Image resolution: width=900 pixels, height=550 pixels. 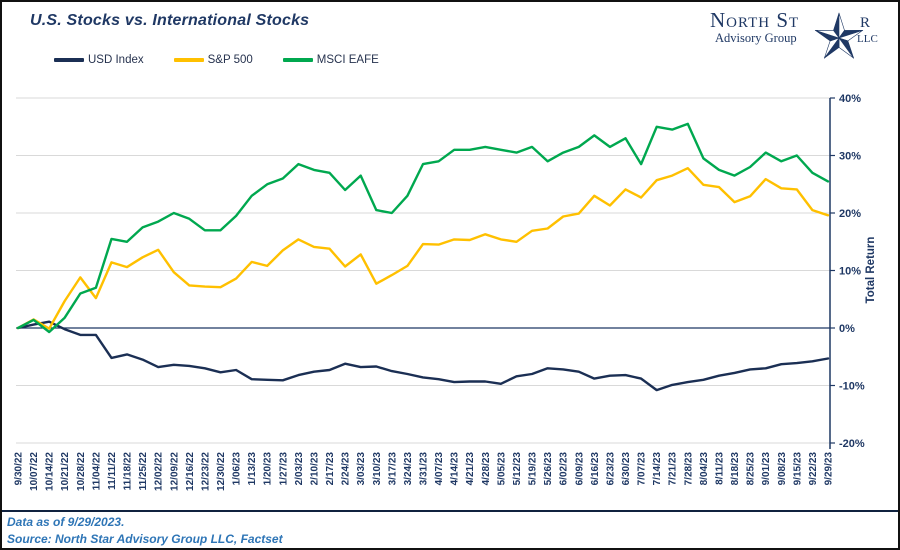 I want to click on series-line-usd-index, so click(x=423, y=356).